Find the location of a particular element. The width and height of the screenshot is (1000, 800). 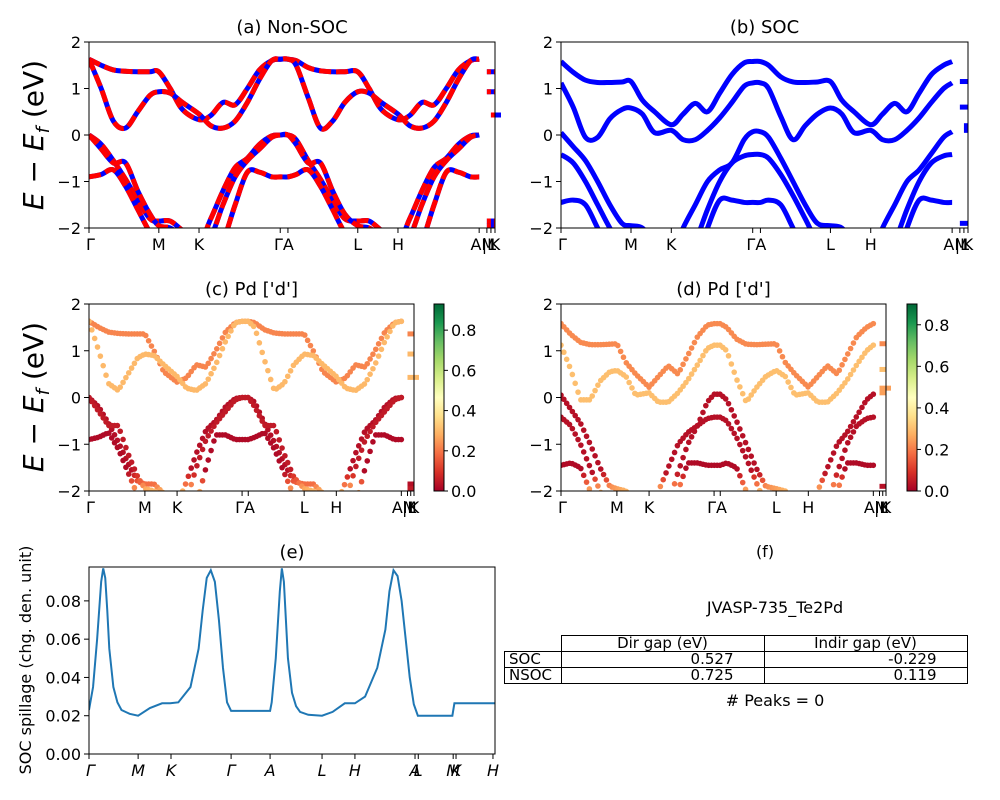

x-tick-label: ΓA is located at coordinates (284, 244).